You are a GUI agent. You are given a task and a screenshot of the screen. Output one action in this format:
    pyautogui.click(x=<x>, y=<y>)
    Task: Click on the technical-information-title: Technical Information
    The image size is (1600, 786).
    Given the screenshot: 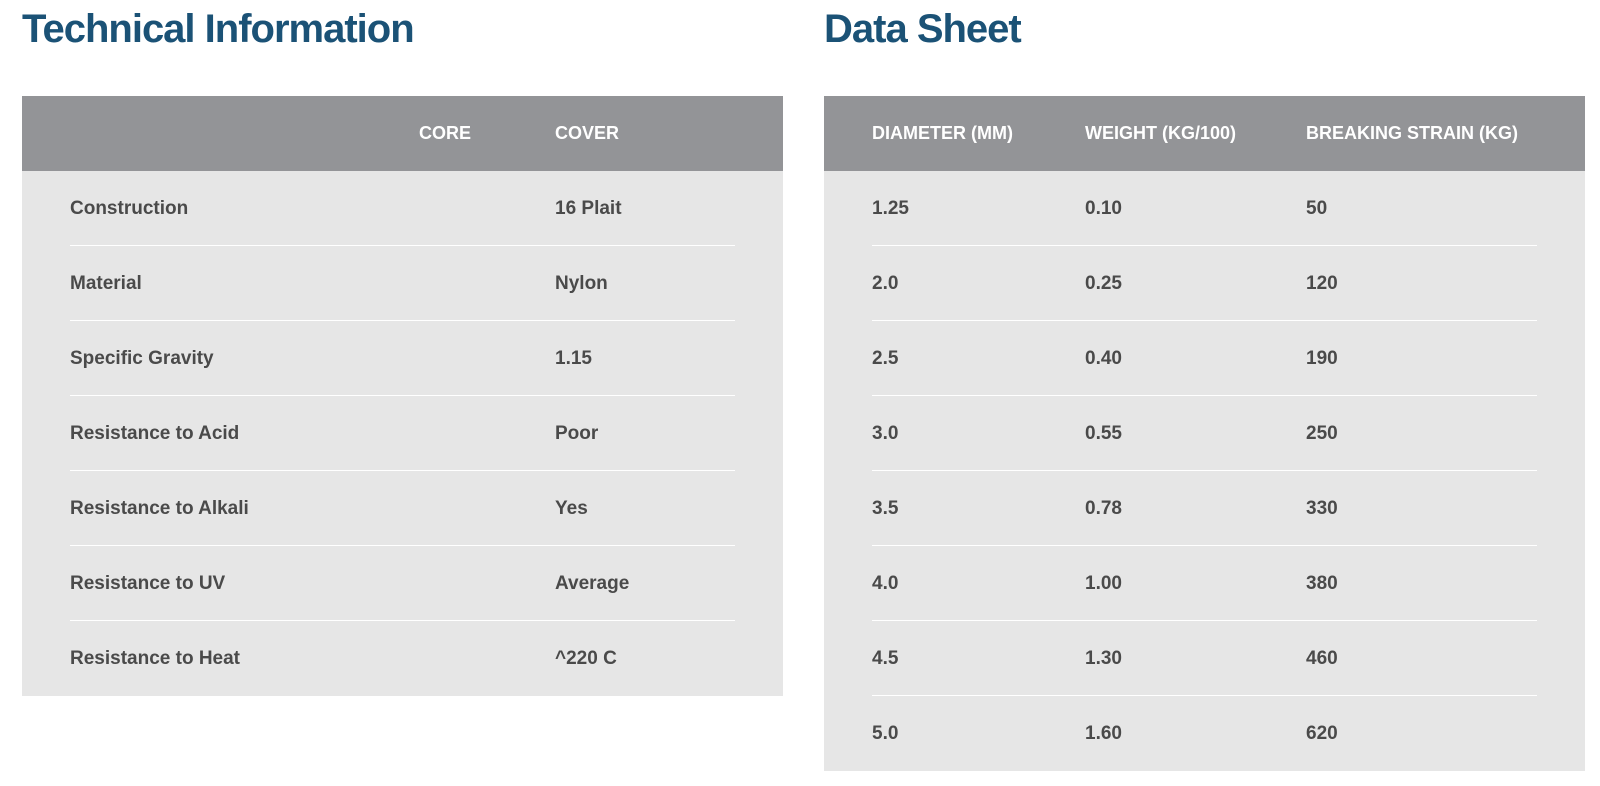 What is the action you would take?
    pyautogui.click(x=218, y=29)
    